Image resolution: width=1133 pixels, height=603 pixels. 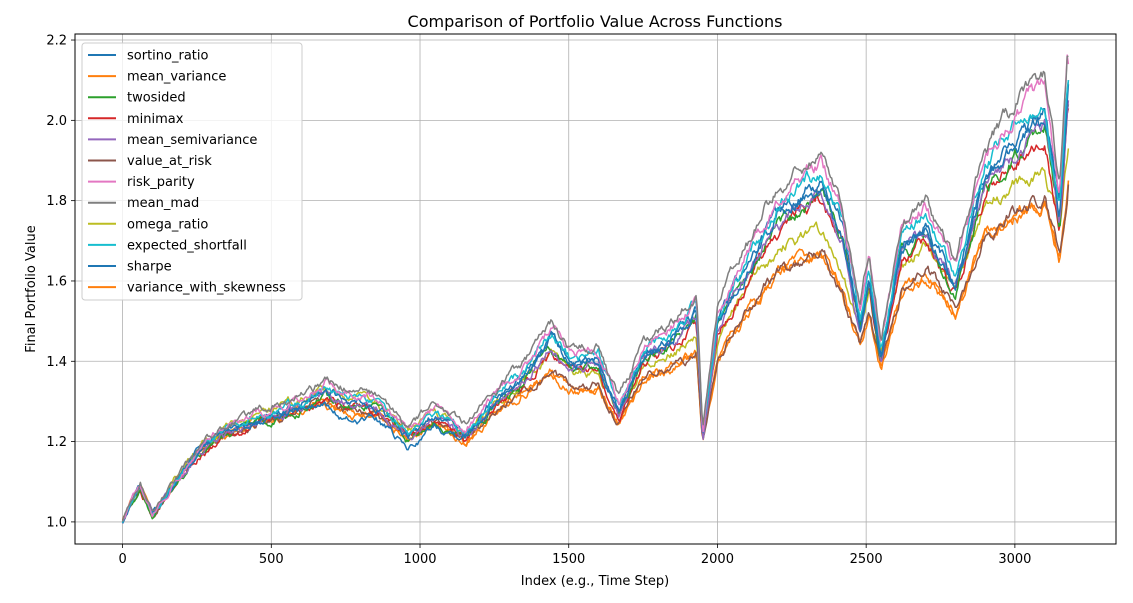 I want to click on y-tick-label: 1.8, so click(x=56, y=201).